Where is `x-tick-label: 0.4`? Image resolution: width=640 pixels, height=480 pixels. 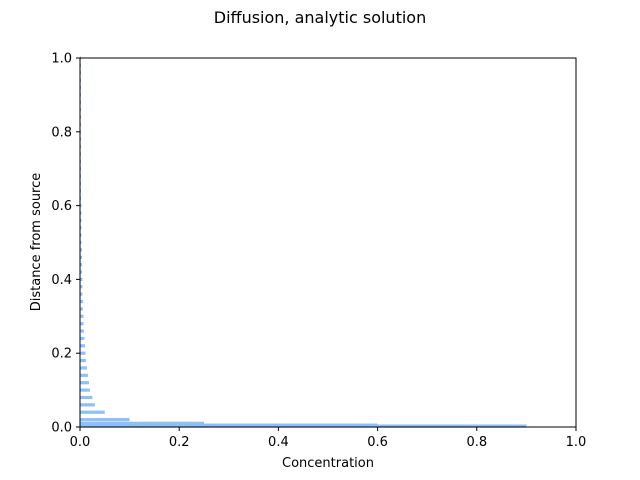
x-tick-label: 0.4 is located at coordinates (278, 442).